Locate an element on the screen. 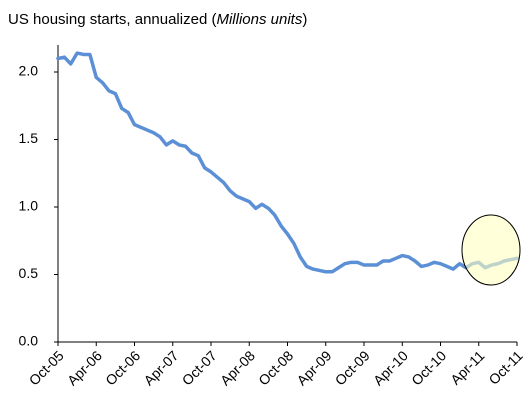 The width and height of the screenshot is (530, 404). title-unit: Millions units is located at coordinates (259, 19).